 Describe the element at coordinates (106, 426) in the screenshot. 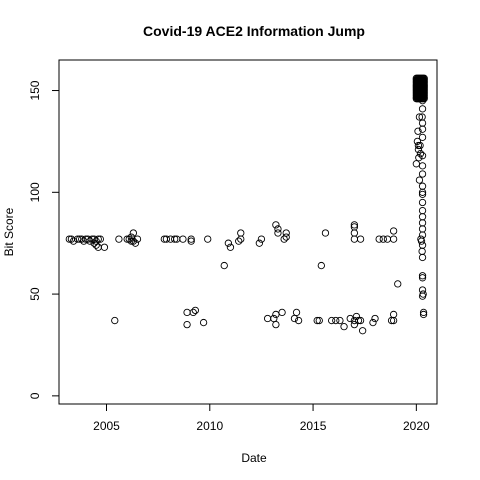

I see `x-tick-label: 2005` at that location.